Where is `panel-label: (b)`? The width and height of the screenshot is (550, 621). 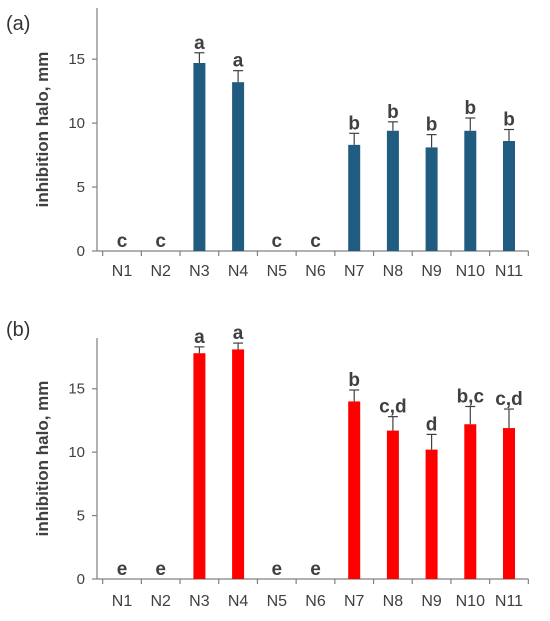
panel-label: (b) is located at coordinates (18, 330).